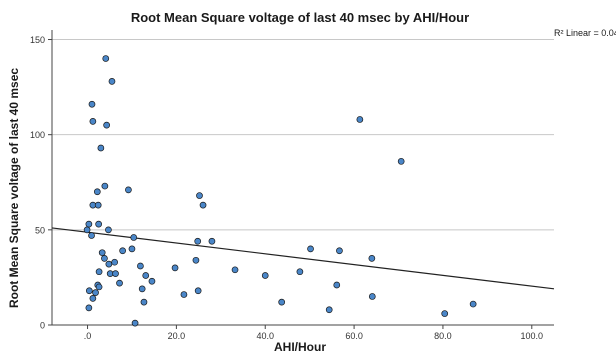 The width and height of the screenshot is (616, 359). What do you see at coordinates (532, 336) in the screenshot?
I see `x-tick-label: 100.0` at bounding box center [532, 336].